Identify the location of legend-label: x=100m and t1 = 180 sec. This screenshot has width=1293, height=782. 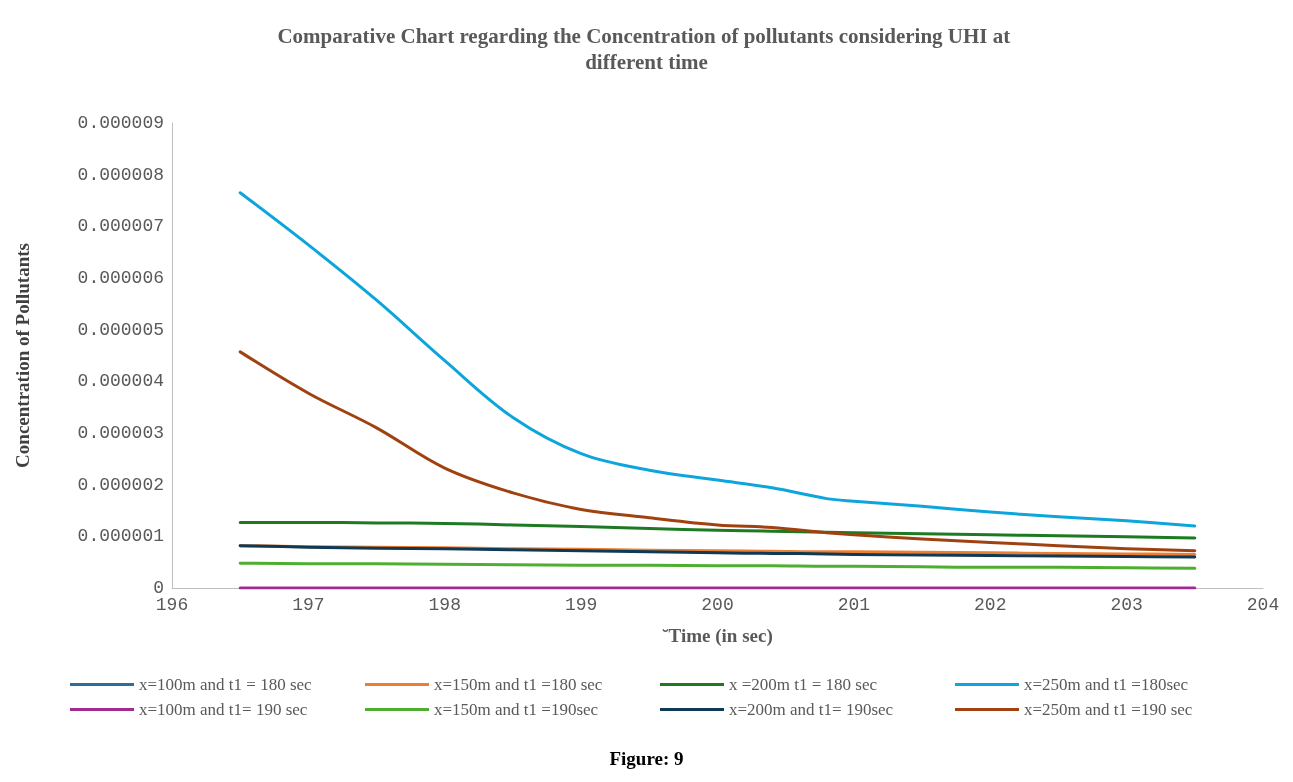
(226, 684).